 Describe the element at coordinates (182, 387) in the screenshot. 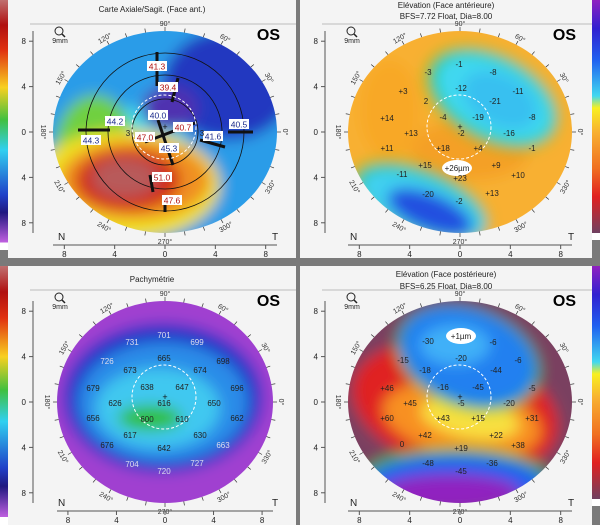

I see `map-value: 647` at that location.